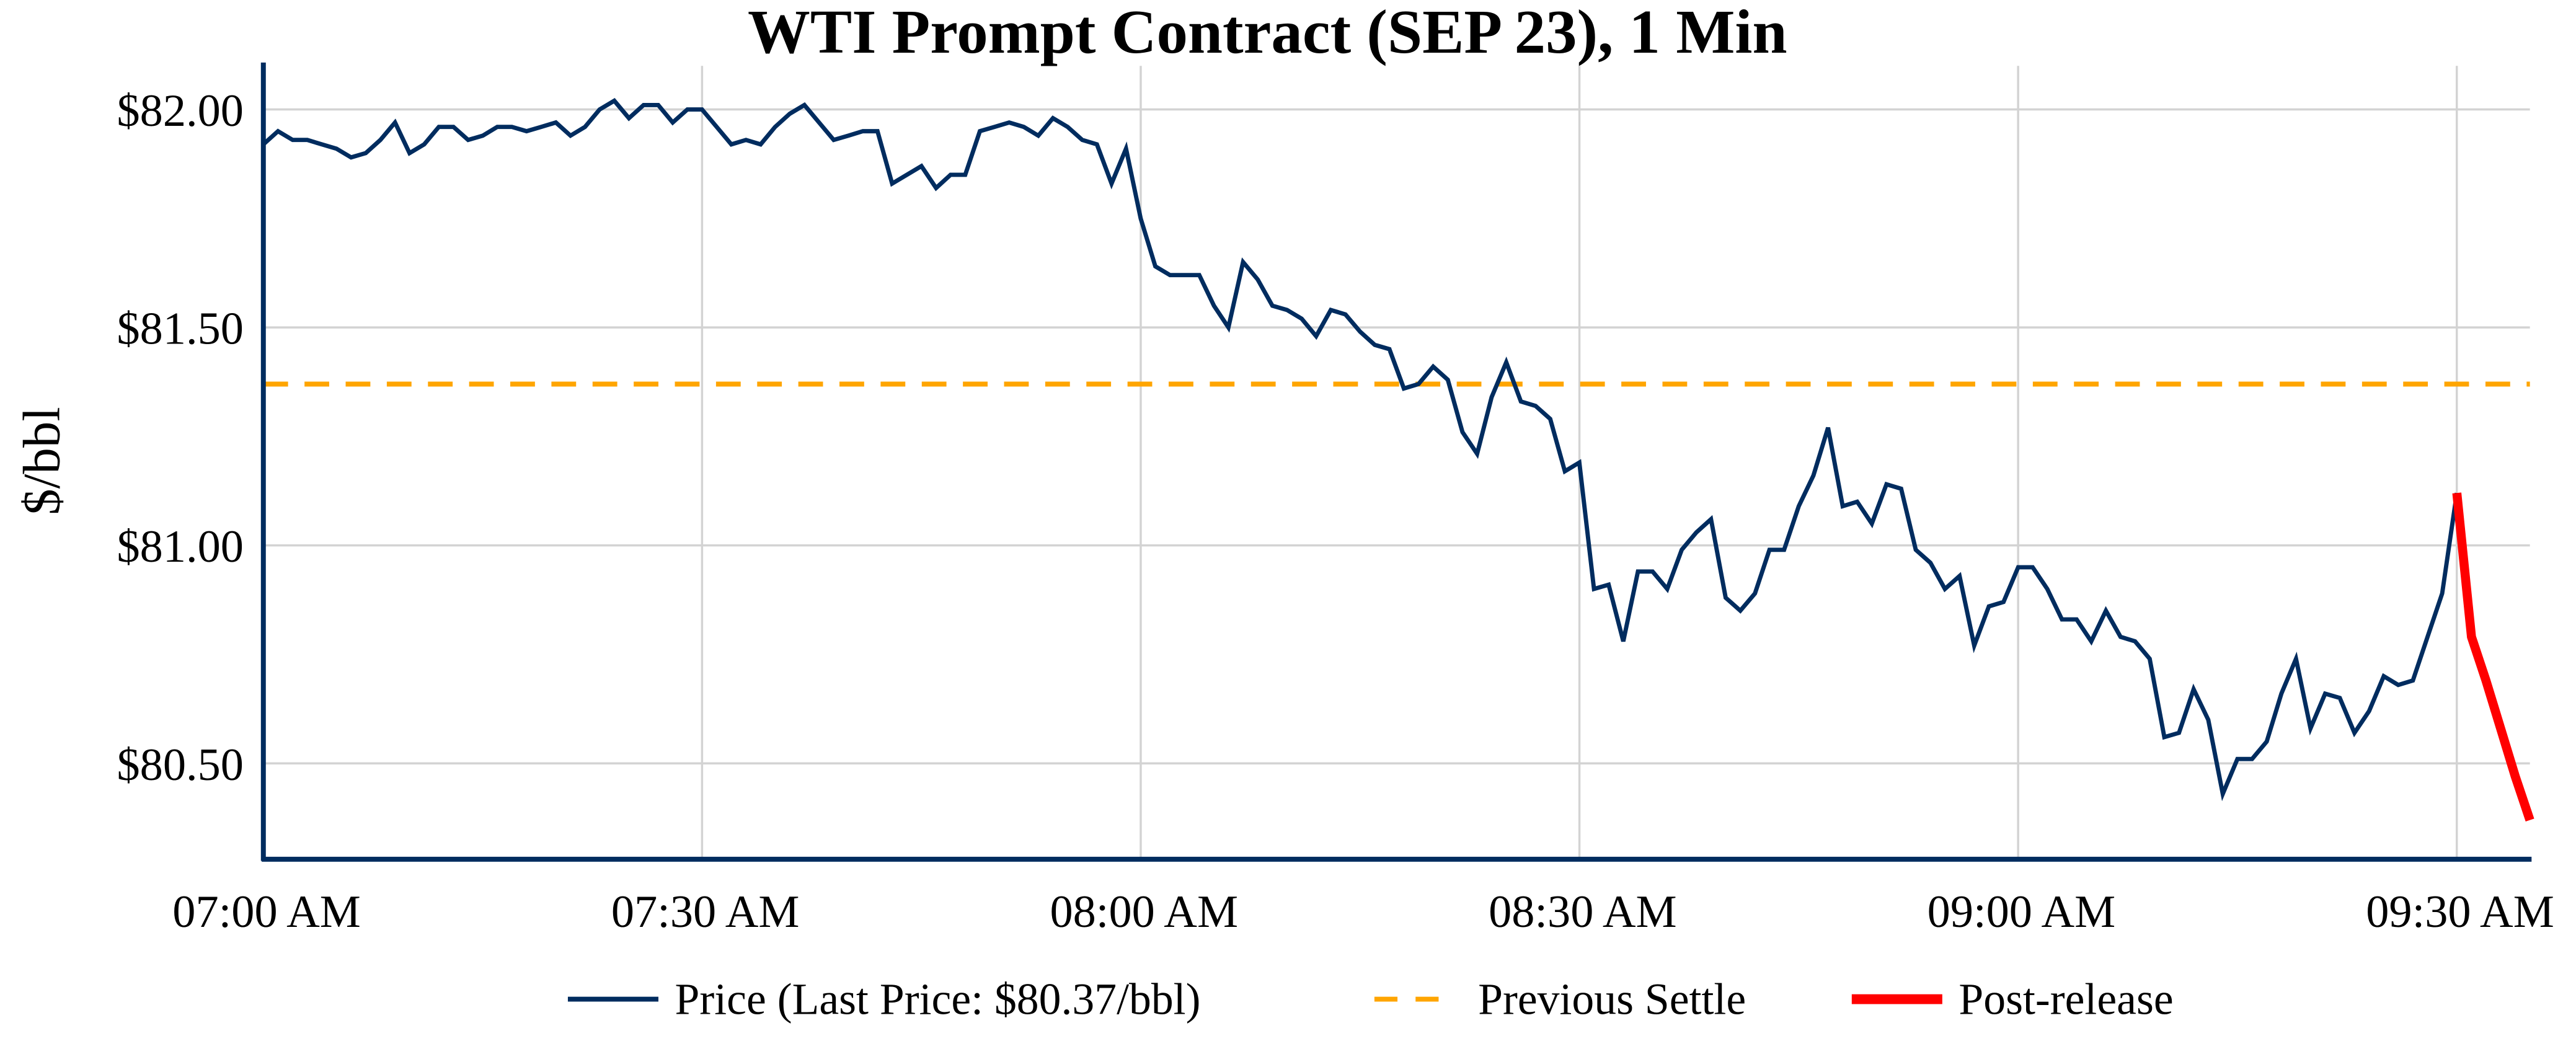  Describe the element at coordinates (1267, 33) in the screenshot. I see `chart-title: WTI Prompt Contract (SEP 23), 1 Min` at that location.